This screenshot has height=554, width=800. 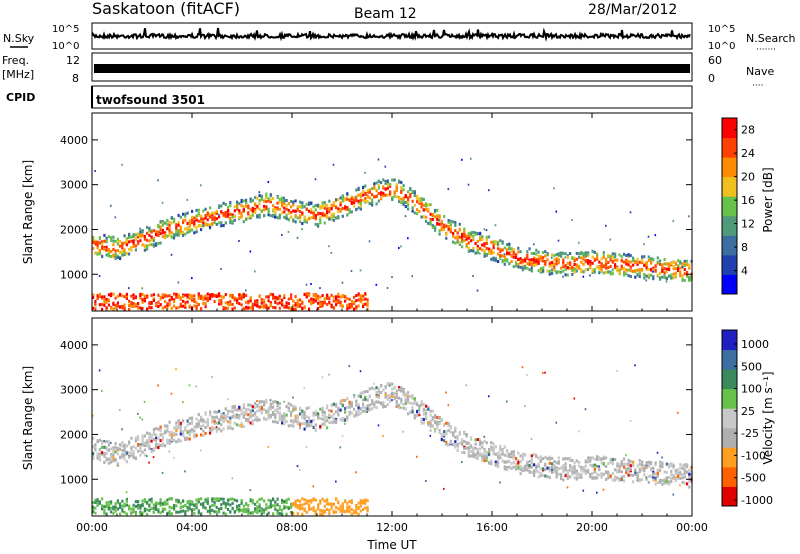 I want to click on colorbar-tick-label: 500, so click(x=751, y=366).